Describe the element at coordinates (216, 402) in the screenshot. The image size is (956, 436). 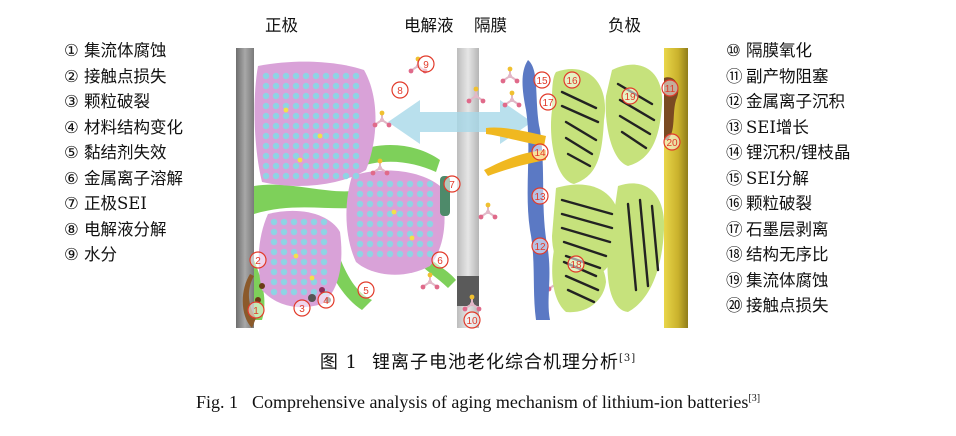
I see `caption-en-label: Fig. 1` at that location.